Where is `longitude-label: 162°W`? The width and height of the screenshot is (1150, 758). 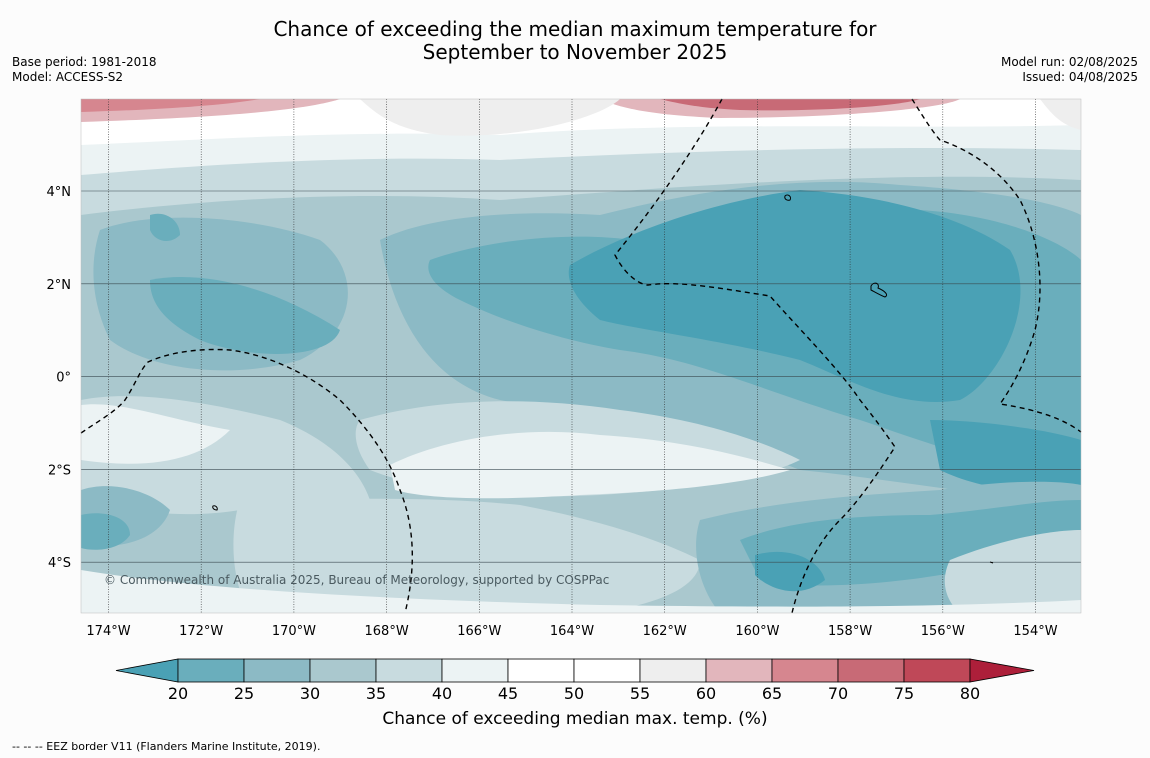
longitude-label: 162°W is located at coordinates (665, 631).